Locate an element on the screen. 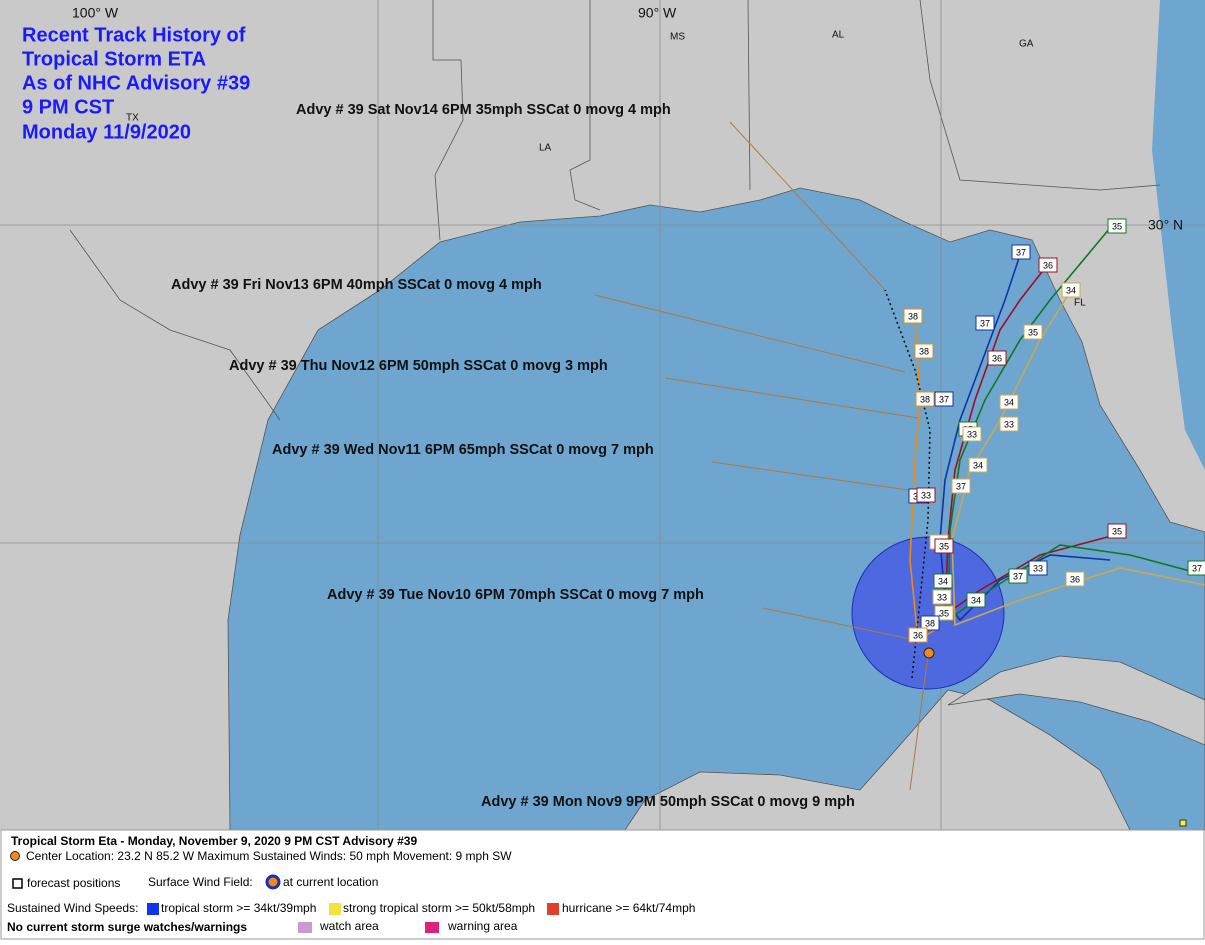 The image size is (1205, 945). legend-current: at current location is located at coordinates (330, 882).